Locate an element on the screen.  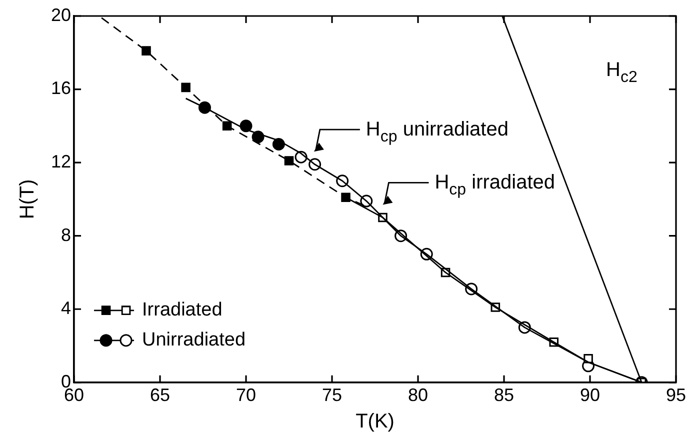
y-axis-title: H(T) is located at coordinates (27, 199).